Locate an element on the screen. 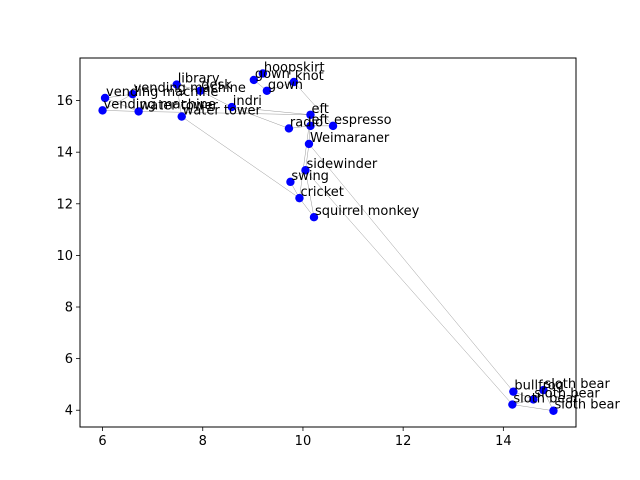 This screenshot has width=640, height=480. point-label-17: sidewinder is located at coordinates (341, 164).